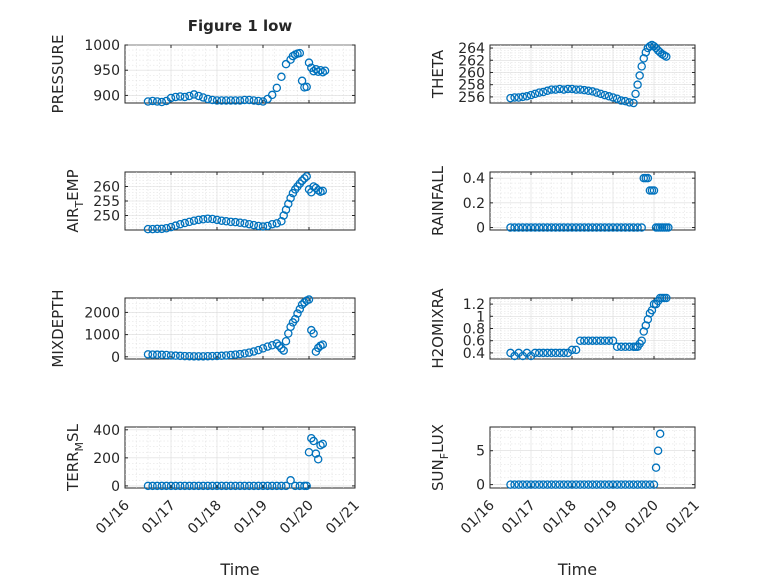 This screenshot has width=778, height=583. I want to click on y-tick-label: 264, so click(471, 49).